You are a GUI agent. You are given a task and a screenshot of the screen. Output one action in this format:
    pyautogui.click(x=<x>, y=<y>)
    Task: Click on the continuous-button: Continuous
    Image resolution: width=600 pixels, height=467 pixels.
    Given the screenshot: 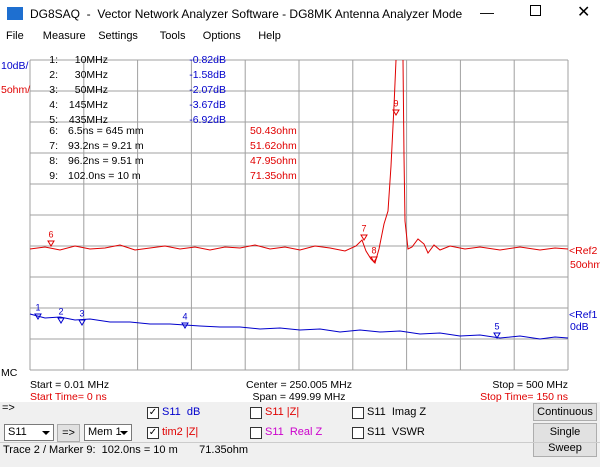 What is the action you would take?
    pyautogui.click(x=565, y=412)
    